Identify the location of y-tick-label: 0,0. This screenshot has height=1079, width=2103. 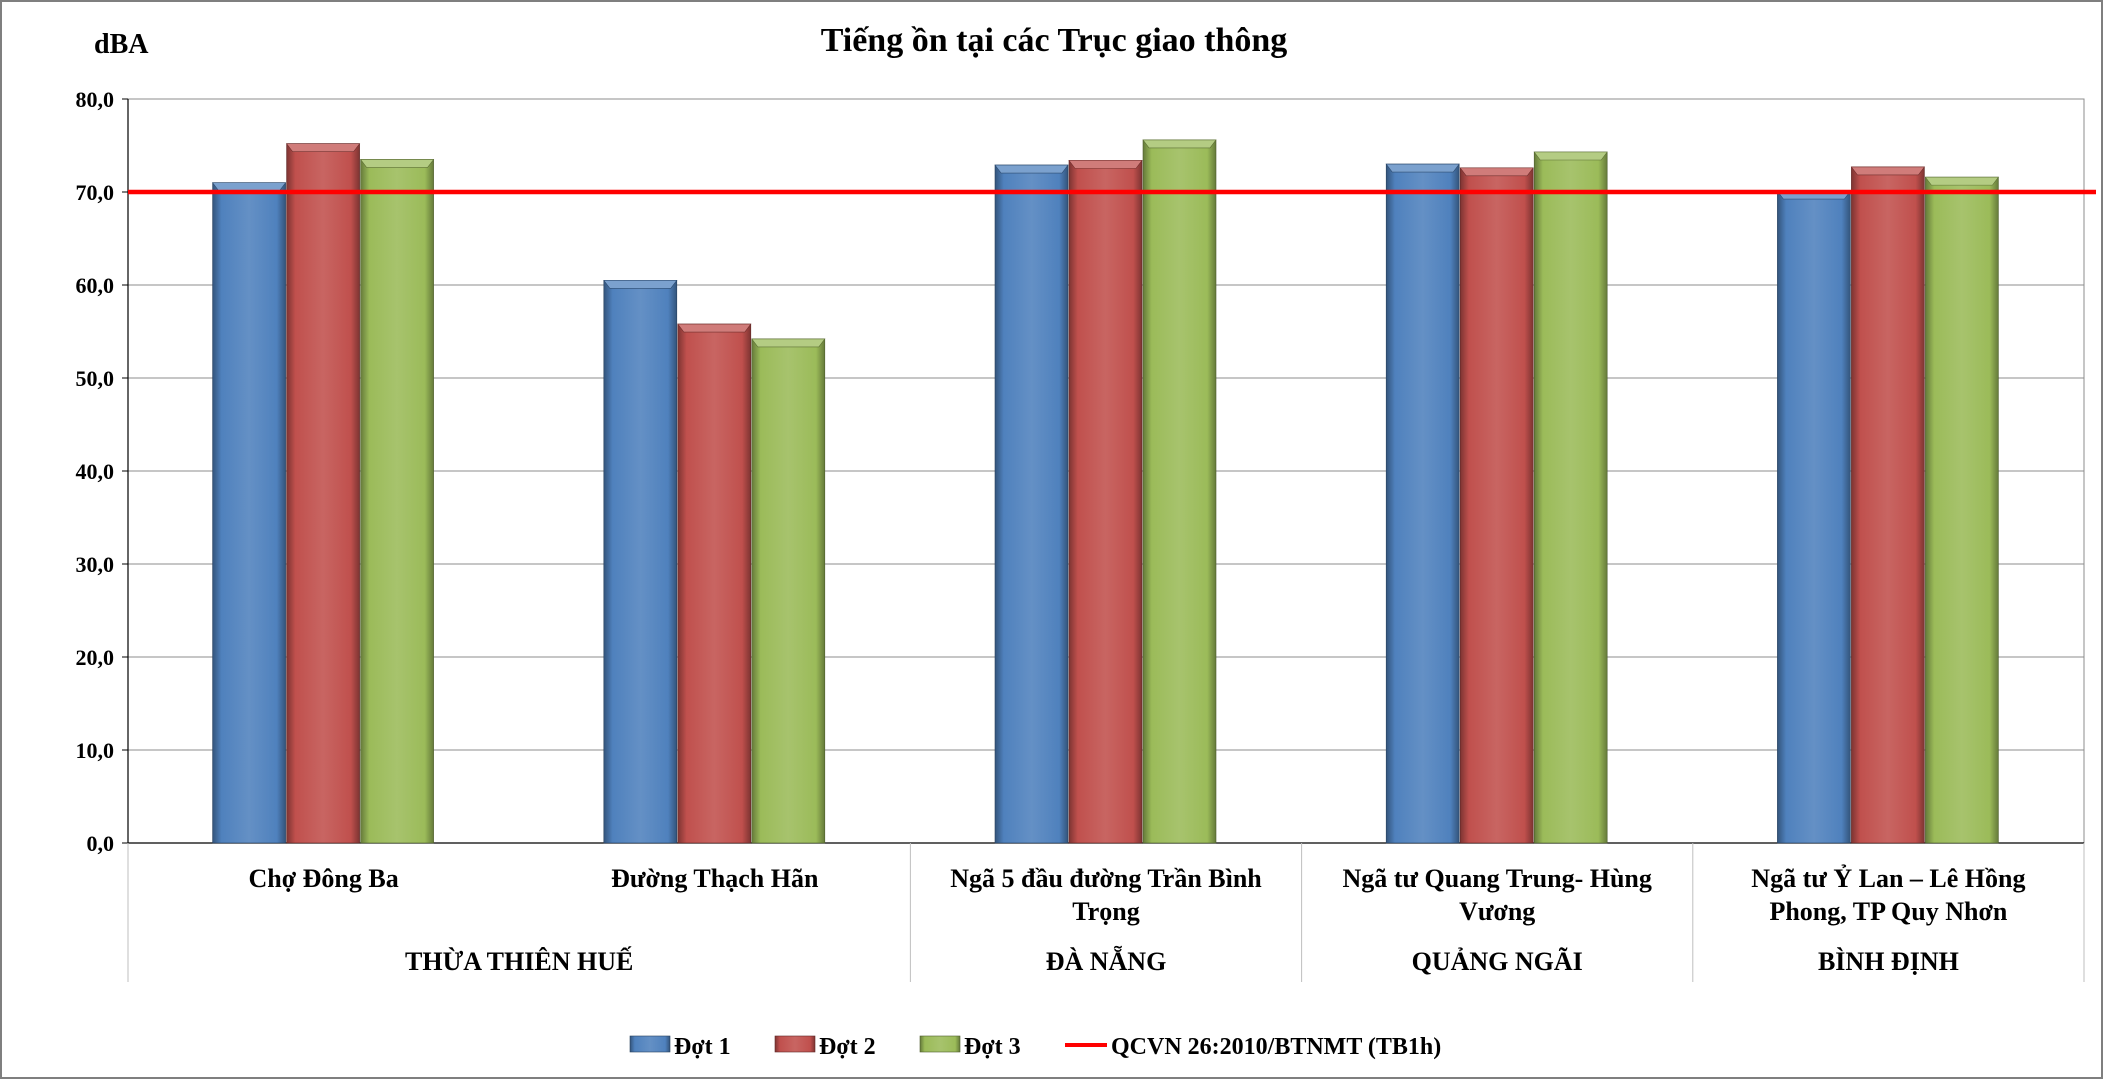
(101, 843).